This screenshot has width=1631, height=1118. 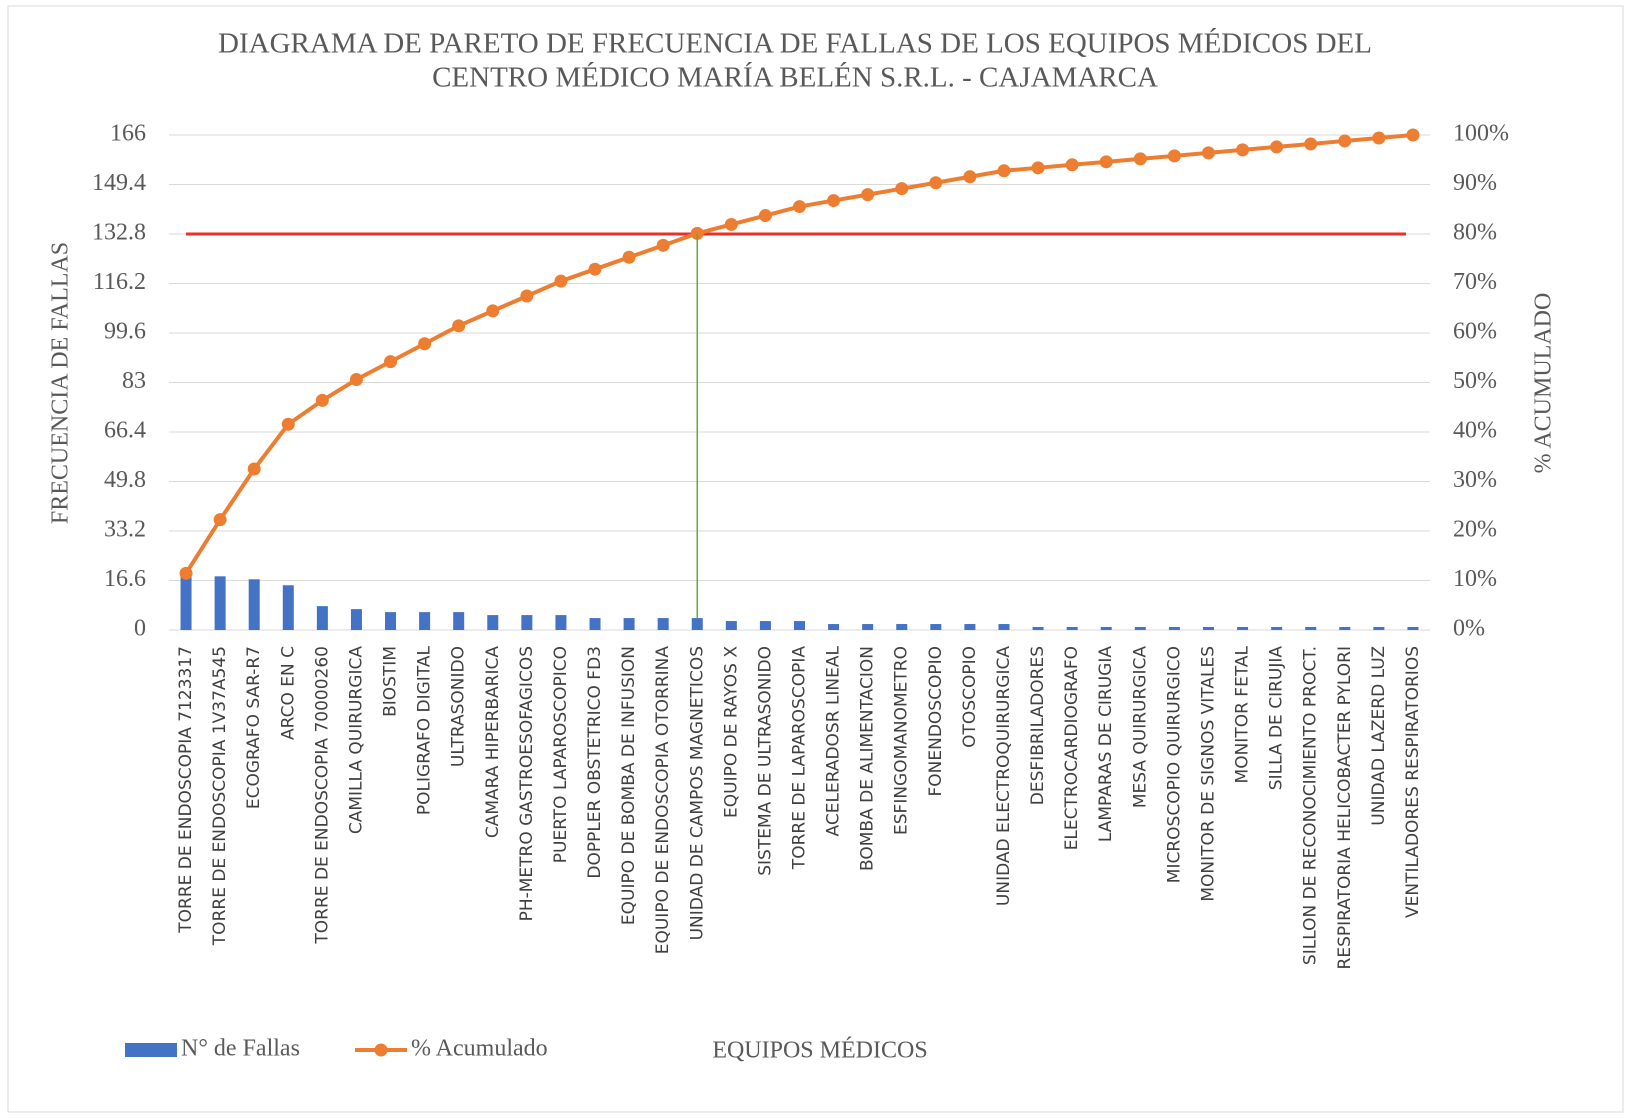 I want to click on x-tick-label: TORRE DE ENDOSCOPIA 70000260, so click(x=322, y=795).